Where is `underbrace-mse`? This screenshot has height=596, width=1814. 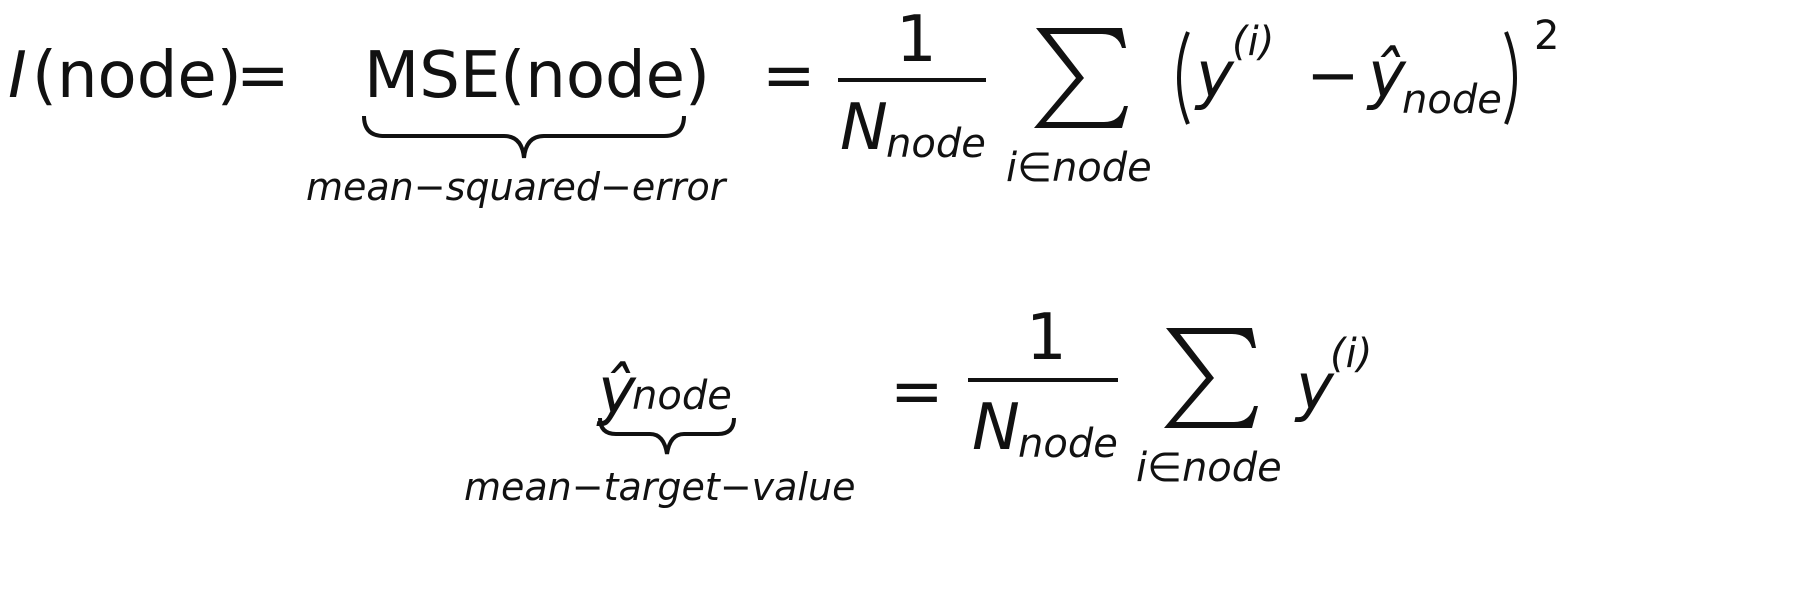
underbrace-mse is located at coordinates (524, 137).